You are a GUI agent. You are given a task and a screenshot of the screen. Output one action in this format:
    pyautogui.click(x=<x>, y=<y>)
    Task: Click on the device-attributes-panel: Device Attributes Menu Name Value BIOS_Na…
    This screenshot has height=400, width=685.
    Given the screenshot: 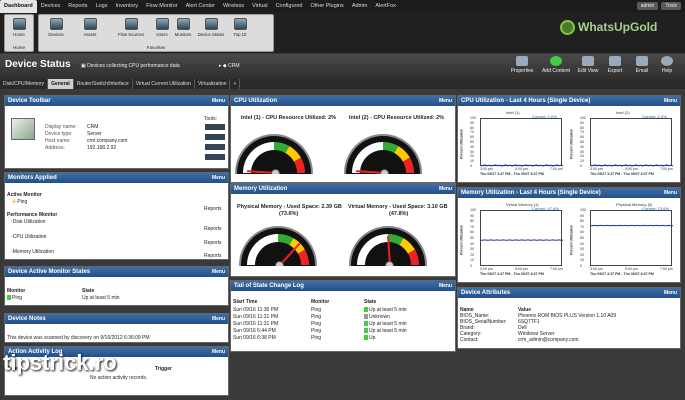 What is the action you would take?
    pyautogui.click(x=569, y=318)
    